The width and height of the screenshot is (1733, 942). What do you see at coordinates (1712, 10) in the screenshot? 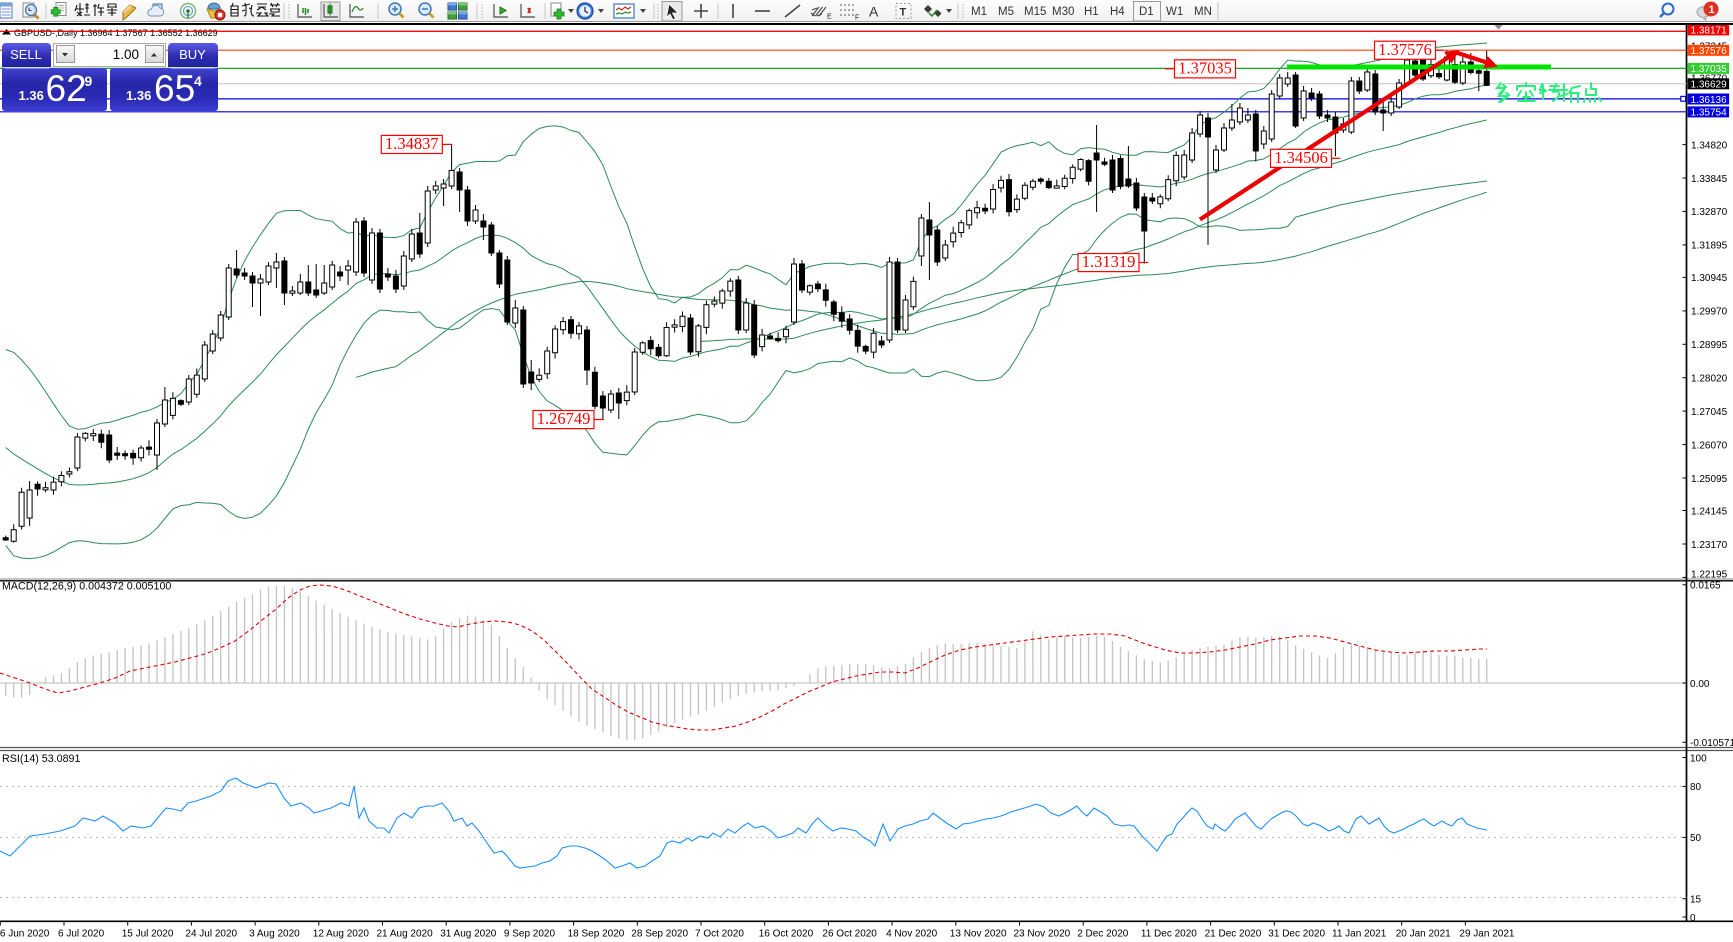
I see `svg-text: 1` at bounding box center [1712, 10].